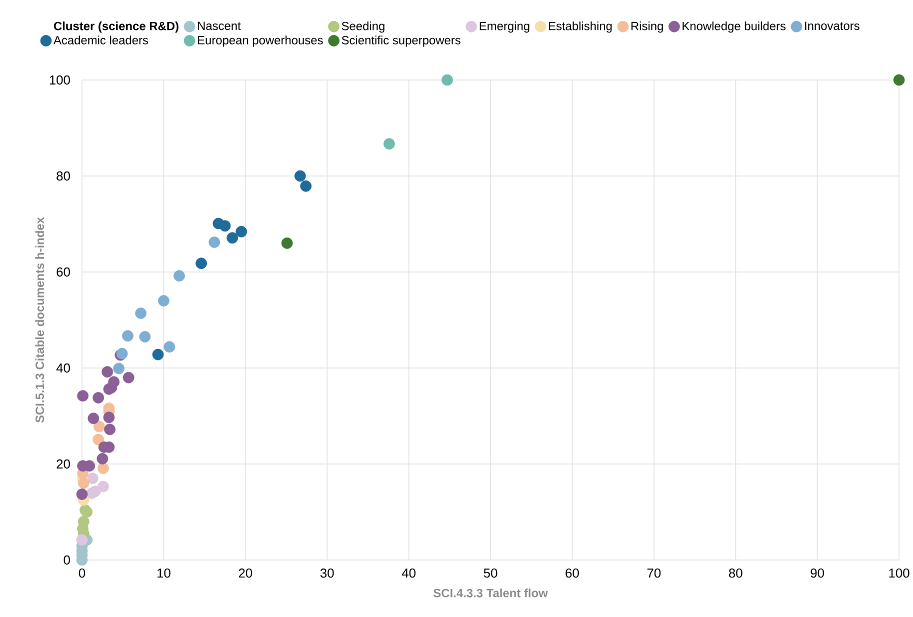  Describe the element at coordinates (63, 464) in the screenshot. I see `y-tick-label: 20` at that location.